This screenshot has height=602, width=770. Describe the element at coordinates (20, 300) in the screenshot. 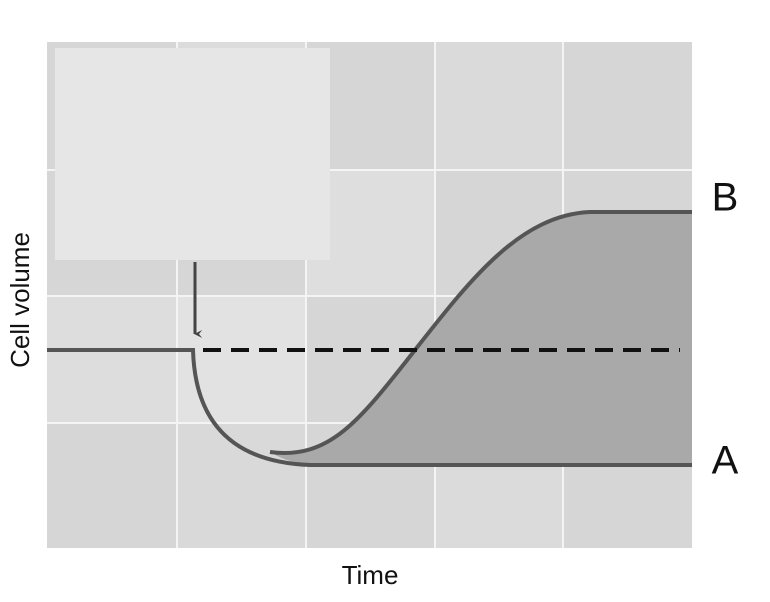

I see `y-axis-label: Cell volume` at that location.